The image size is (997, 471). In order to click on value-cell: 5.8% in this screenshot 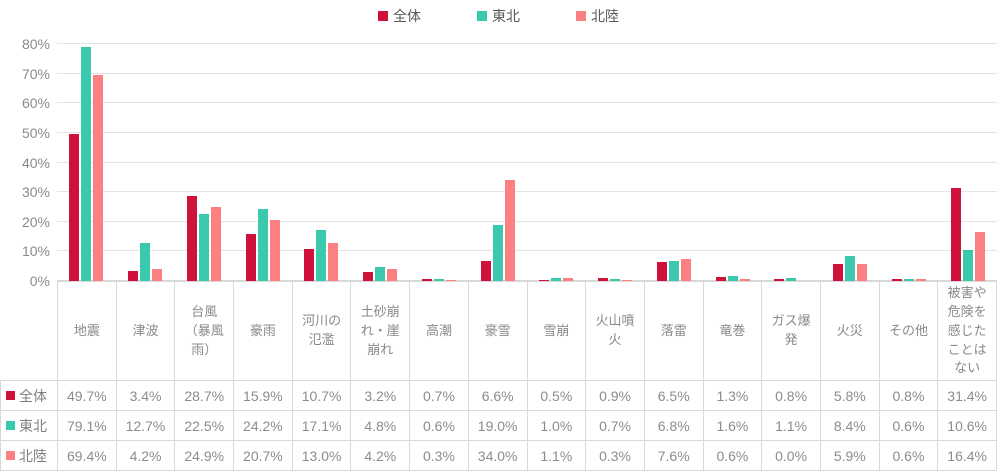, I will do `click(849, 396)`.